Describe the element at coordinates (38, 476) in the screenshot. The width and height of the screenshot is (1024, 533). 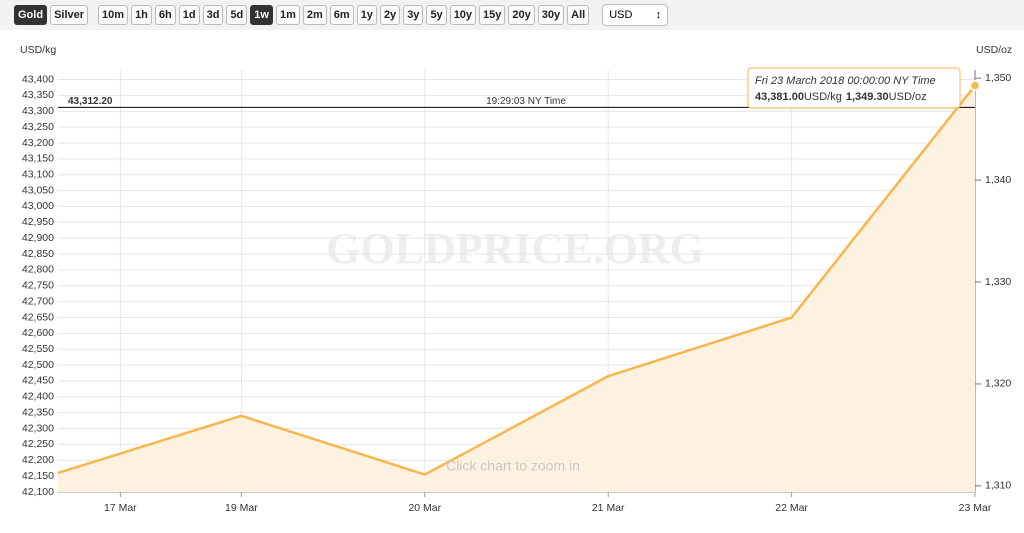
I see `y-tick-label: 42,150` at that location.